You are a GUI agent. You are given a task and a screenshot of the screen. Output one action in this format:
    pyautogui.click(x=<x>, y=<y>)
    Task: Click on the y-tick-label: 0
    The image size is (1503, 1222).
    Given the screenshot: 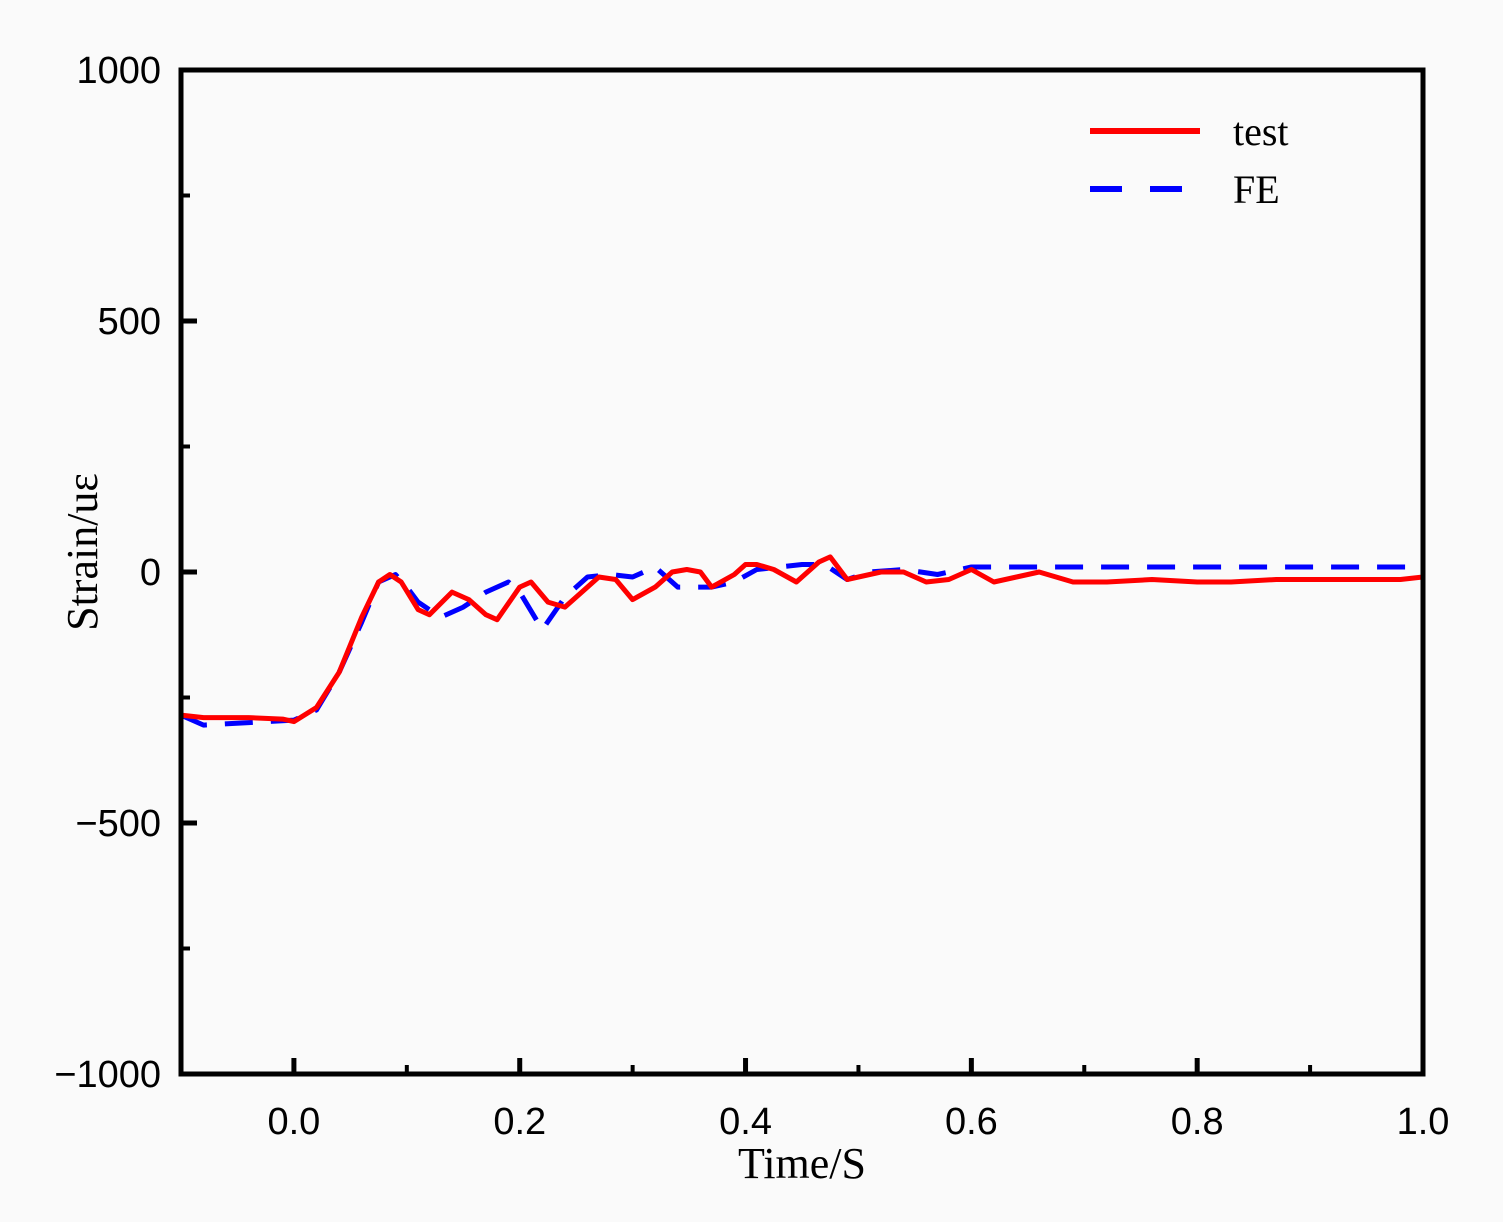 What is the action you would take?
    pyautogui.click(x=150, y=573)
    